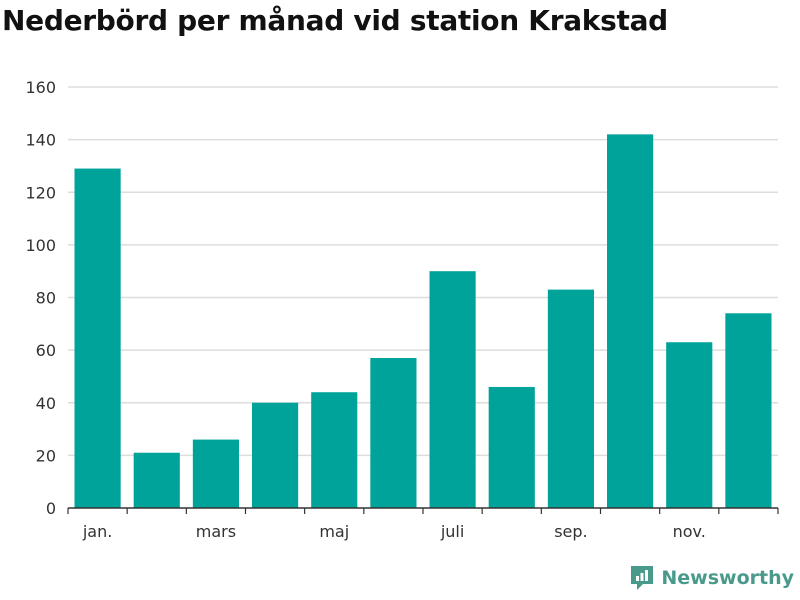 This screenshot has height=600, width=800. I want to click on newsworthy-logo: Newsworthy, so click(711, 578).